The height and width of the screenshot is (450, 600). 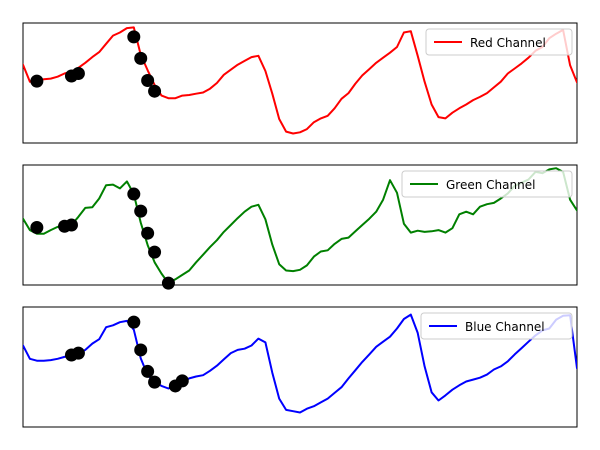 I want to click on legend: Green Channel, so click(x=487, y=184).